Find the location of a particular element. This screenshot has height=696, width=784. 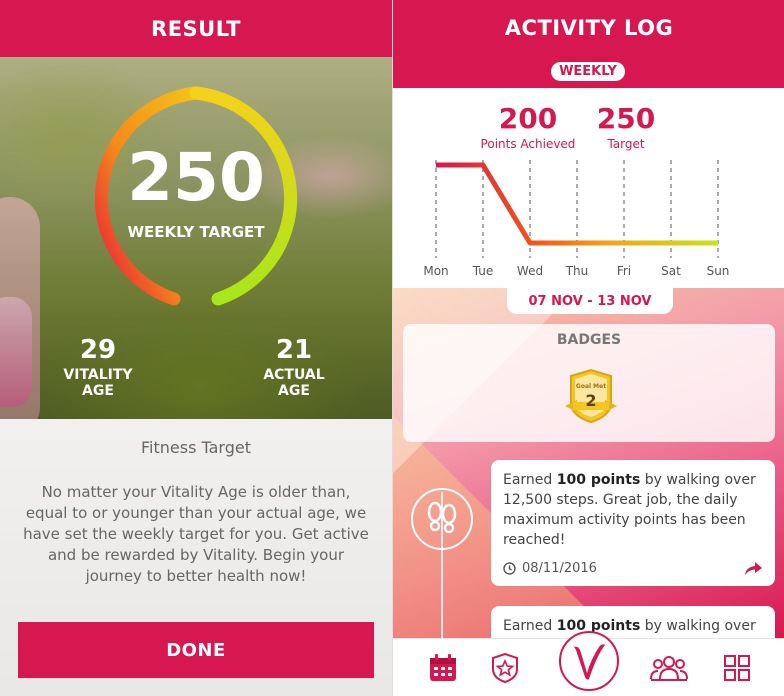

actual-age: 21 ACTUAL AGE is located at coordinates (294, 367).